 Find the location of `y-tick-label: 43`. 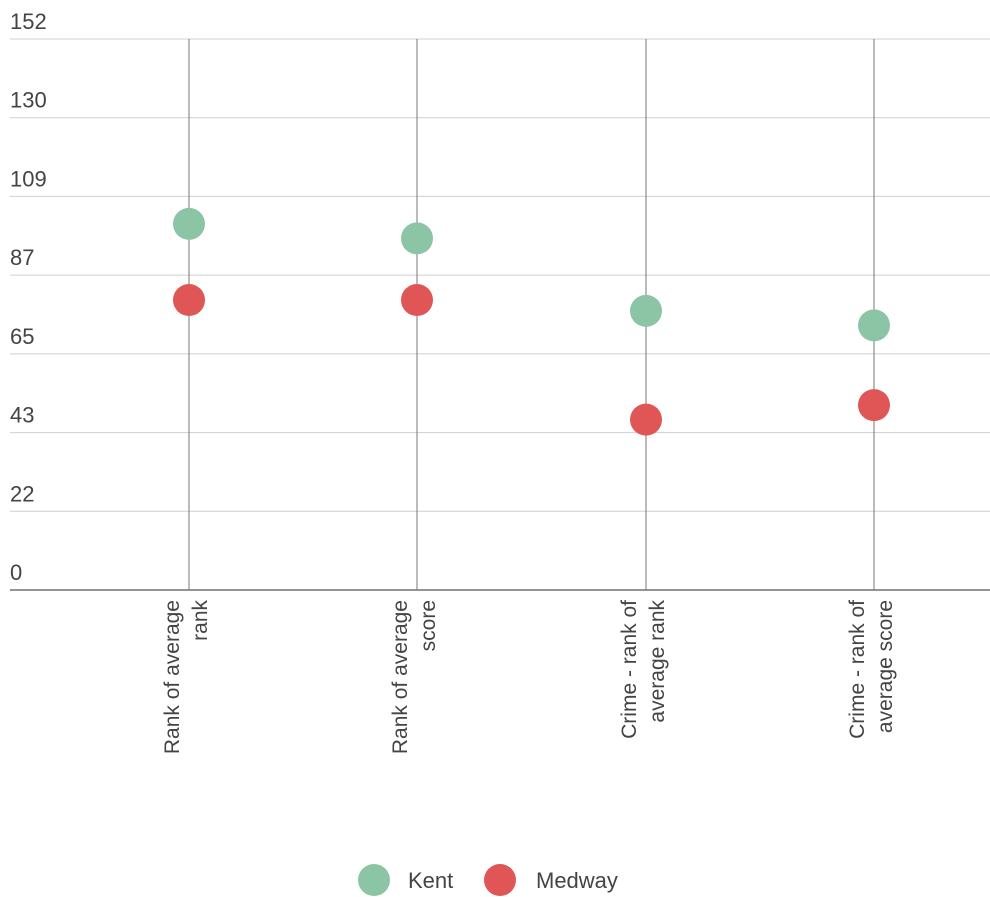

y-tick-label: 43 is located at coordinates (22, 415).